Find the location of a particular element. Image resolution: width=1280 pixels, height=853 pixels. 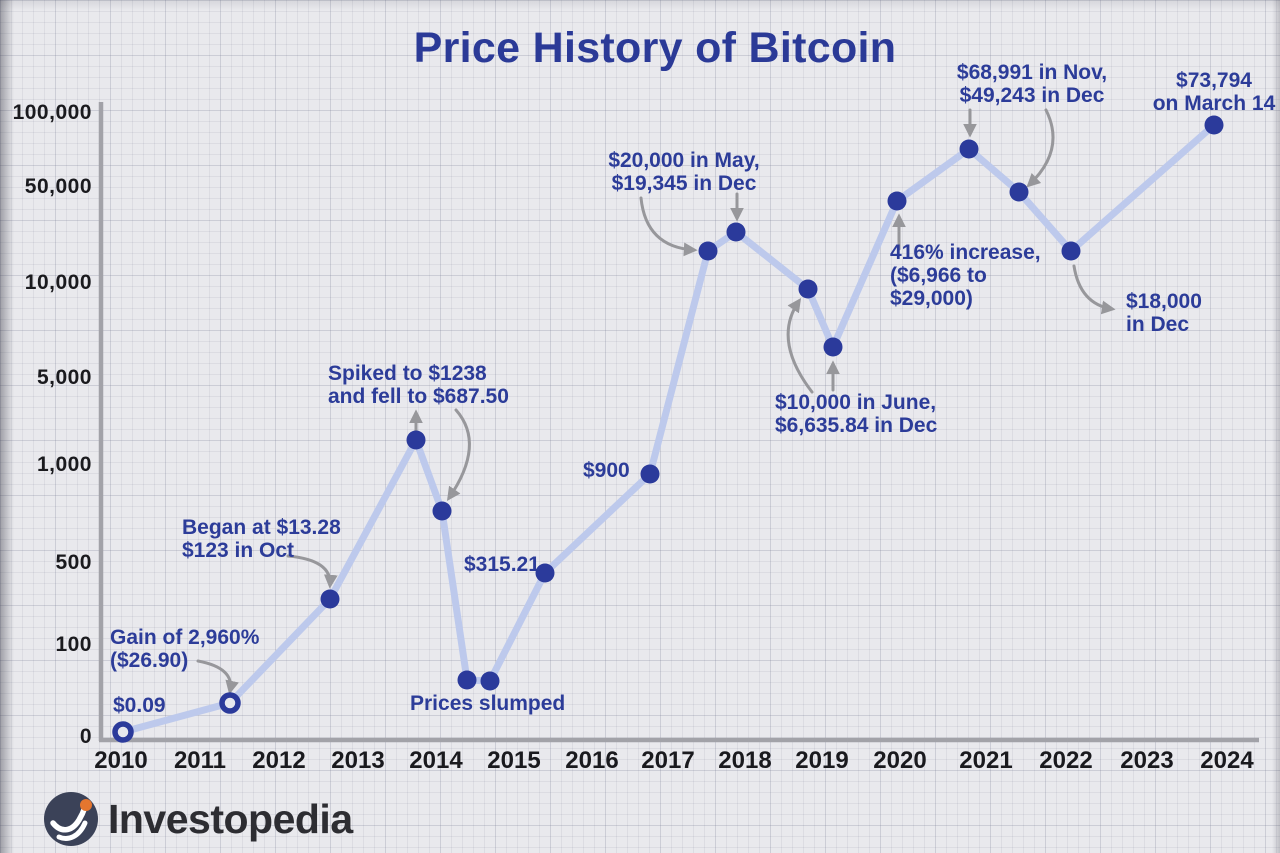

brand-name: Investopedia is located at coordinates (230, 818).